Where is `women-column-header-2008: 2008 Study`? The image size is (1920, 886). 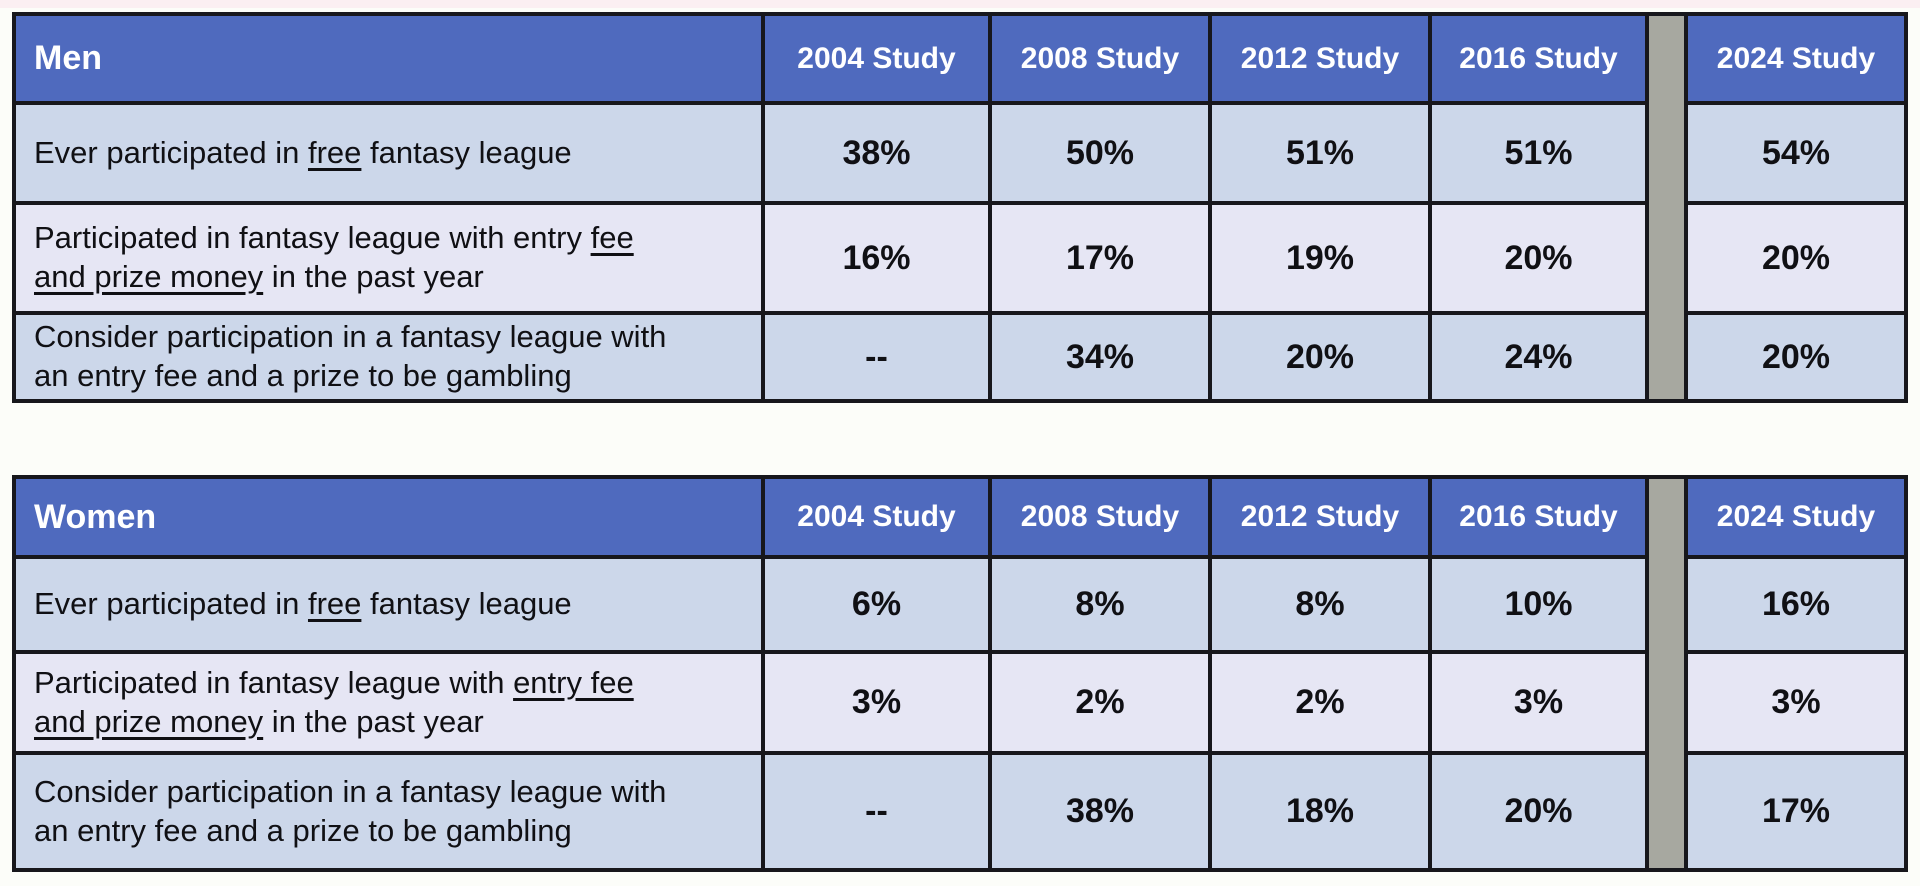
women-column-header-2008: 2008 Study is located at coordinates (1100, 517).